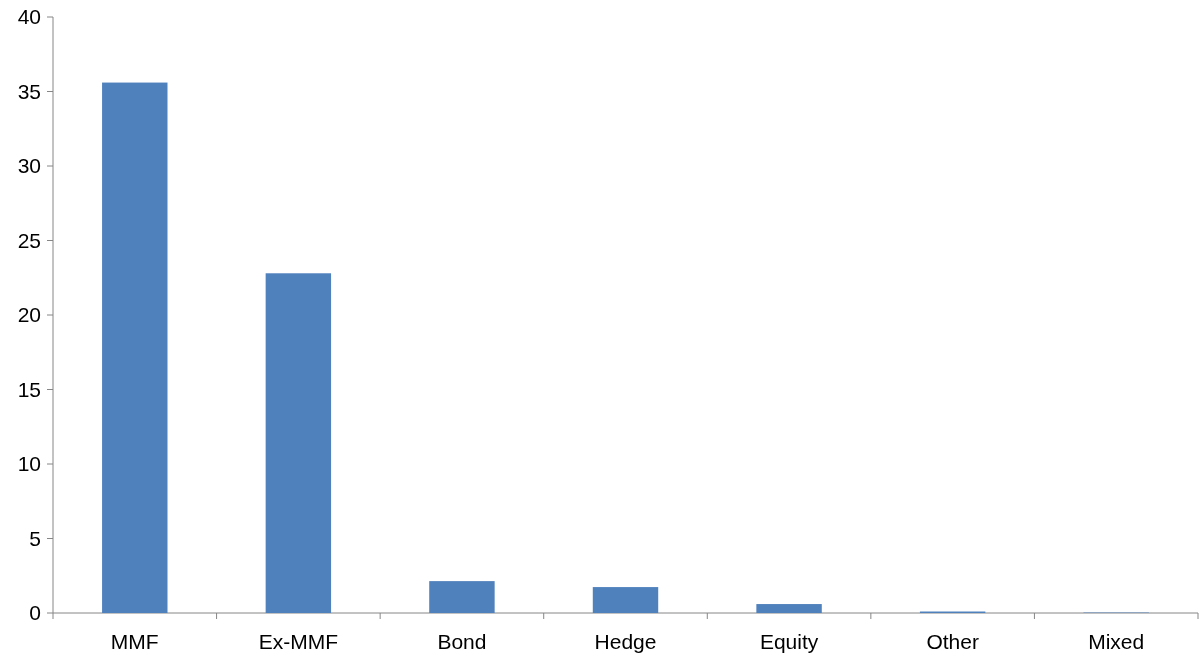 Image resolution: width=1200 pixels, height=661 pixels. I want to click on y-tick-label: 25, so click(29, 240).